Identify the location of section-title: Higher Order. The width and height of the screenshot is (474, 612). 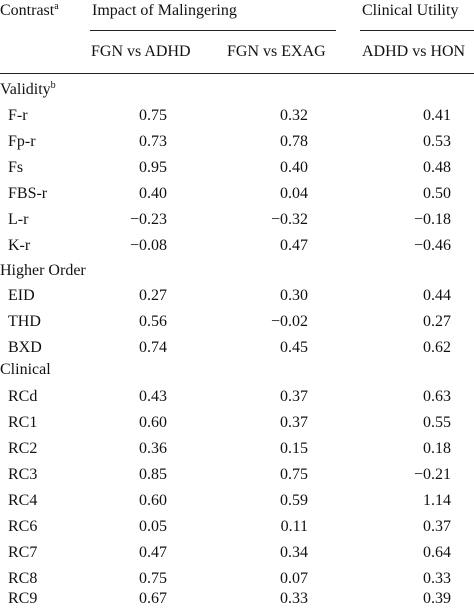
(43, 270).